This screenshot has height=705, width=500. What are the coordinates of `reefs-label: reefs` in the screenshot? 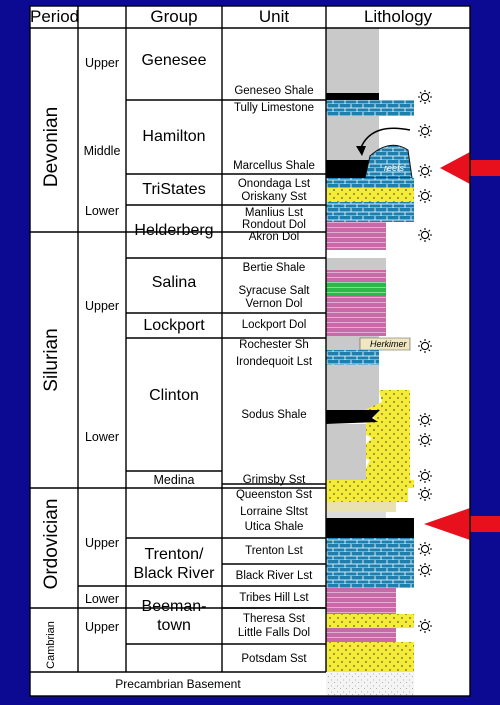 It's located at (394, 168).